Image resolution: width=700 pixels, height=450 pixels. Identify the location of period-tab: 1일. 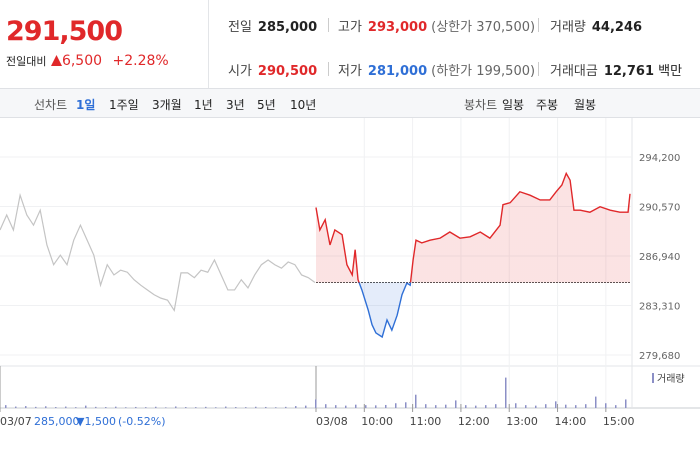
(86, 105).